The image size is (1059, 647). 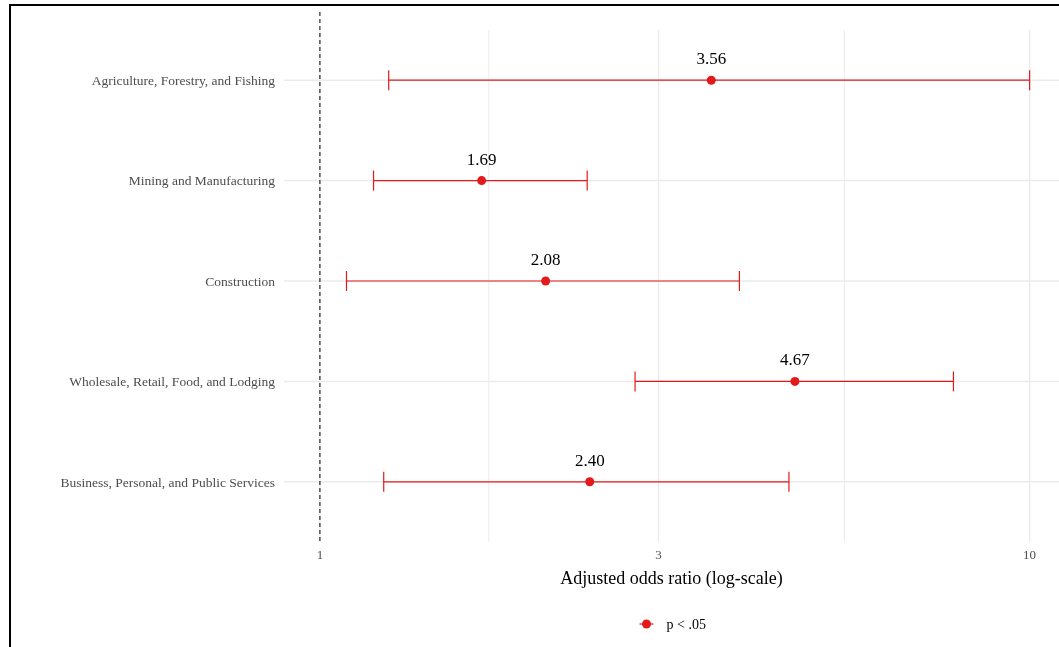 What do you see at coordinates (545, 259) in the screenshot?
I see `data-label: 2.08` at bounding box center [545, 259].